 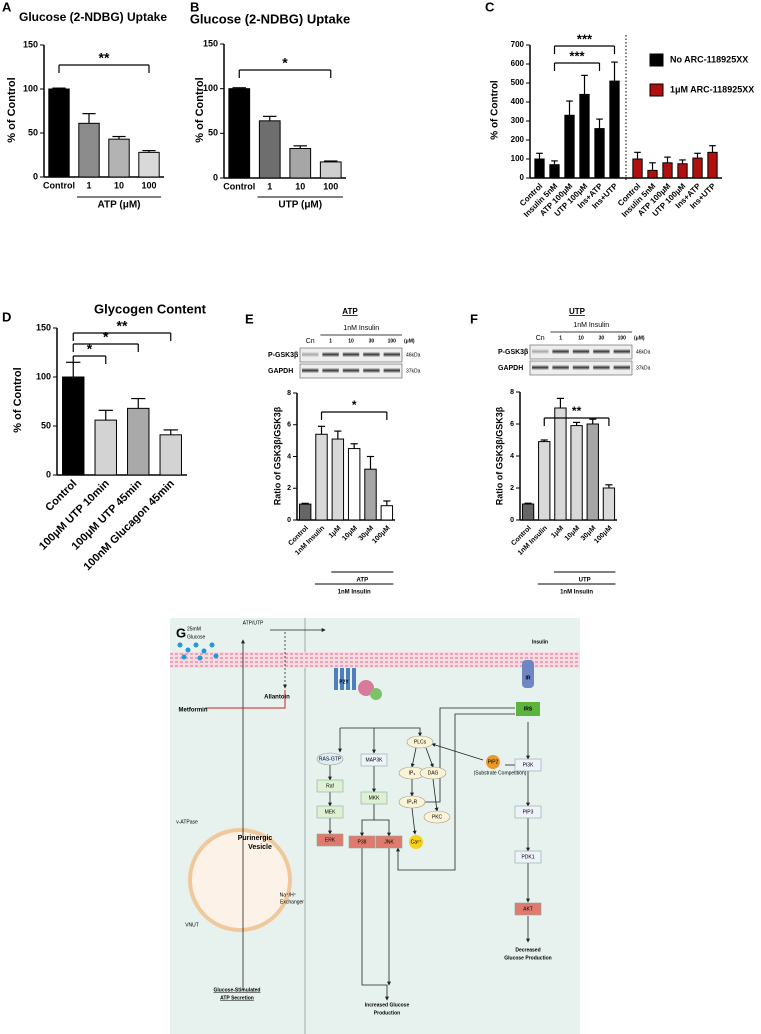 I want to click on blot-lane-label: Cn, so click(x=540, y=338).